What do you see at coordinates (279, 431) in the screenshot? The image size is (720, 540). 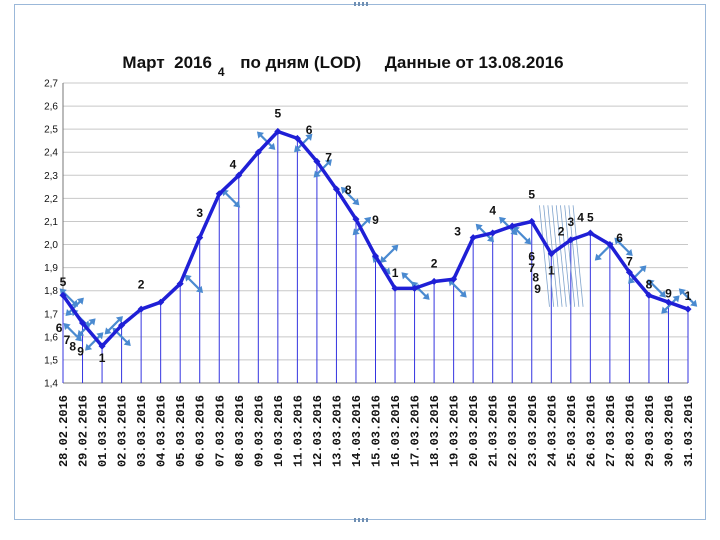 I see `x-tick-label: 10.03.2016` at bounding box center [279, 431].